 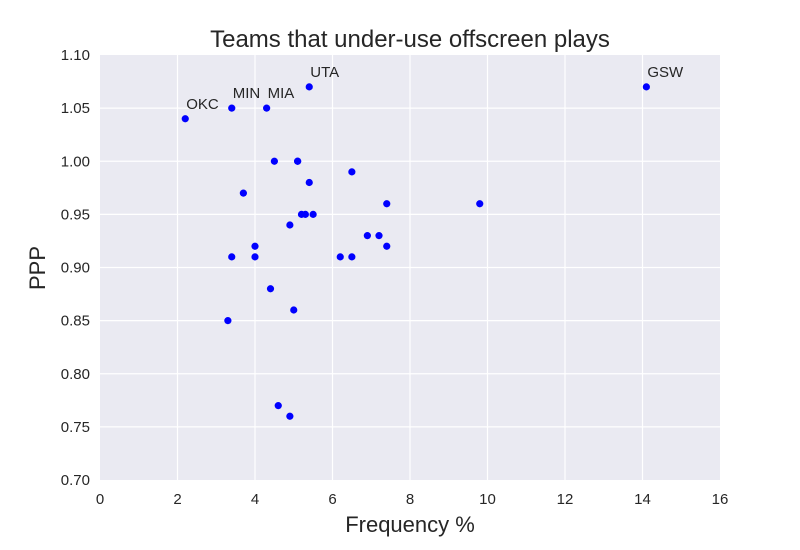 What do you see at coordinates (255, 499) in the screenshot?
I see `x-tick-label: 4` at bounding box center [255, 499].